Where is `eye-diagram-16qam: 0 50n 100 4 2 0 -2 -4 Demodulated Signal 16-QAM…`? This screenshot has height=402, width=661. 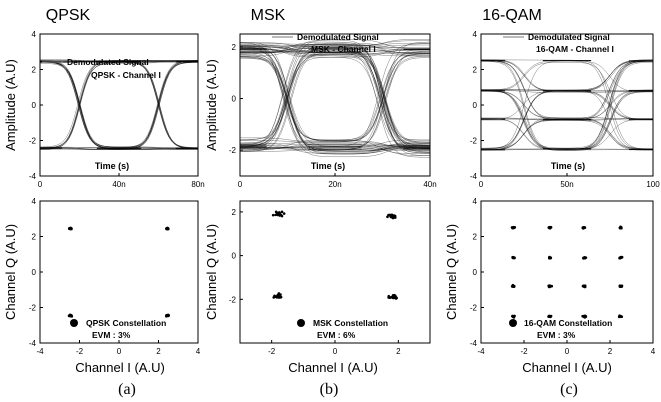 eye-diagram-16qam: 0 50n 100 4 2 0 -2 -4 Demodulated Signal 16-QAM… is located at coordinates (565, 109).